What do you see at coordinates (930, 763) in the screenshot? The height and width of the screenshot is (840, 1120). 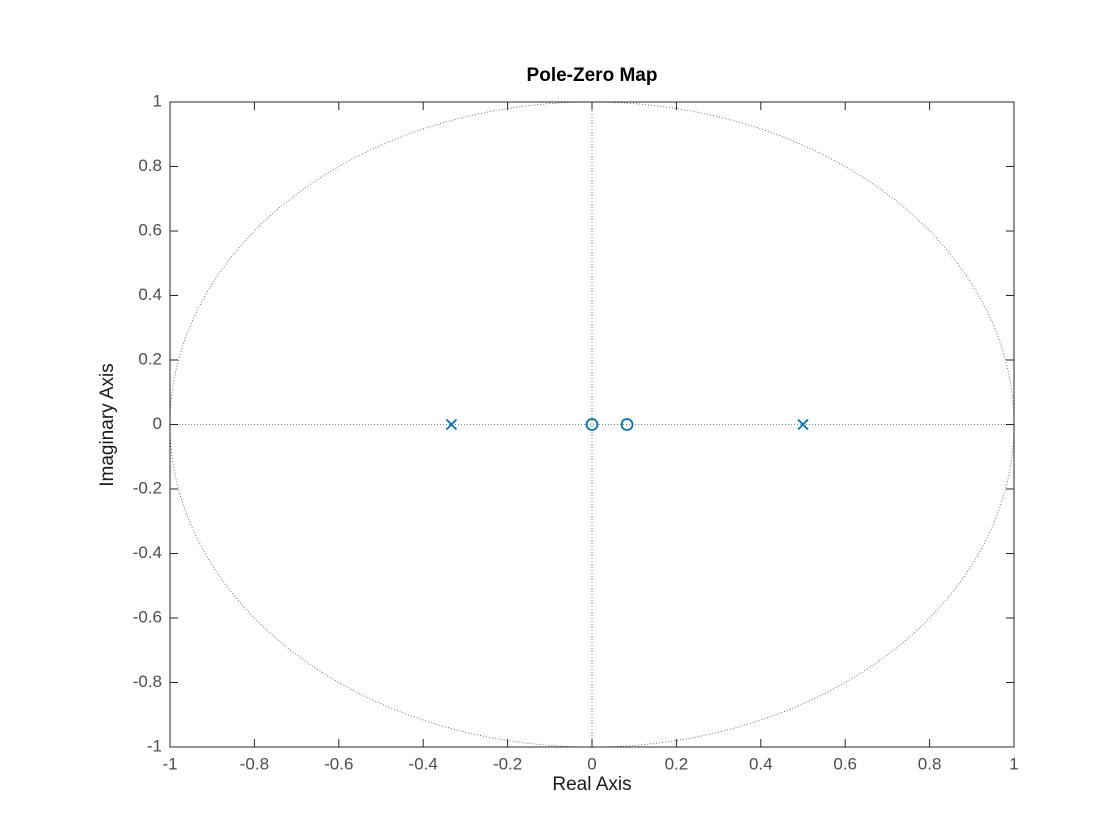 I see `x-tick-label: 0.8` at bounding box center [930, 763].